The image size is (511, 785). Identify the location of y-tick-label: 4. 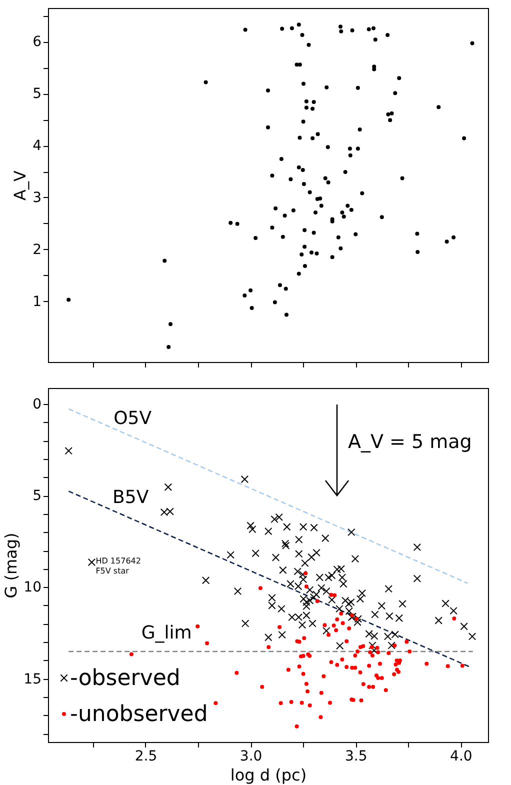
(37, 146).